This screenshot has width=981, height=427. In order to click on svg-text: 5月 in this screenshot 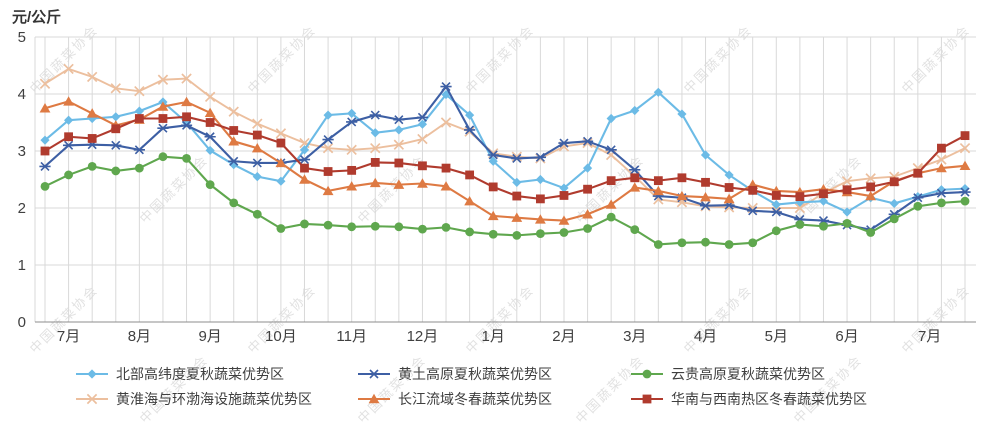, I will do `click(776, 336)`.